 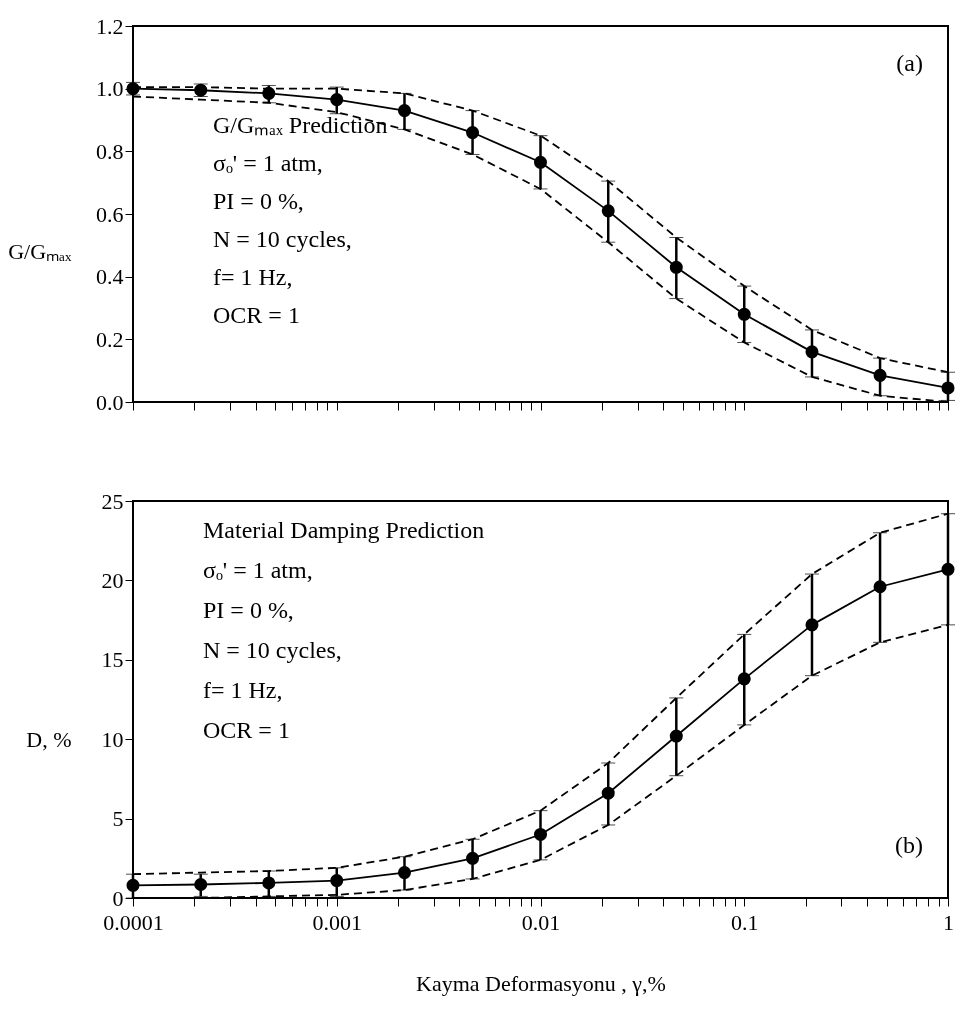 I want to click on x-tick-label: 0.001, so click(x=337, y=922).